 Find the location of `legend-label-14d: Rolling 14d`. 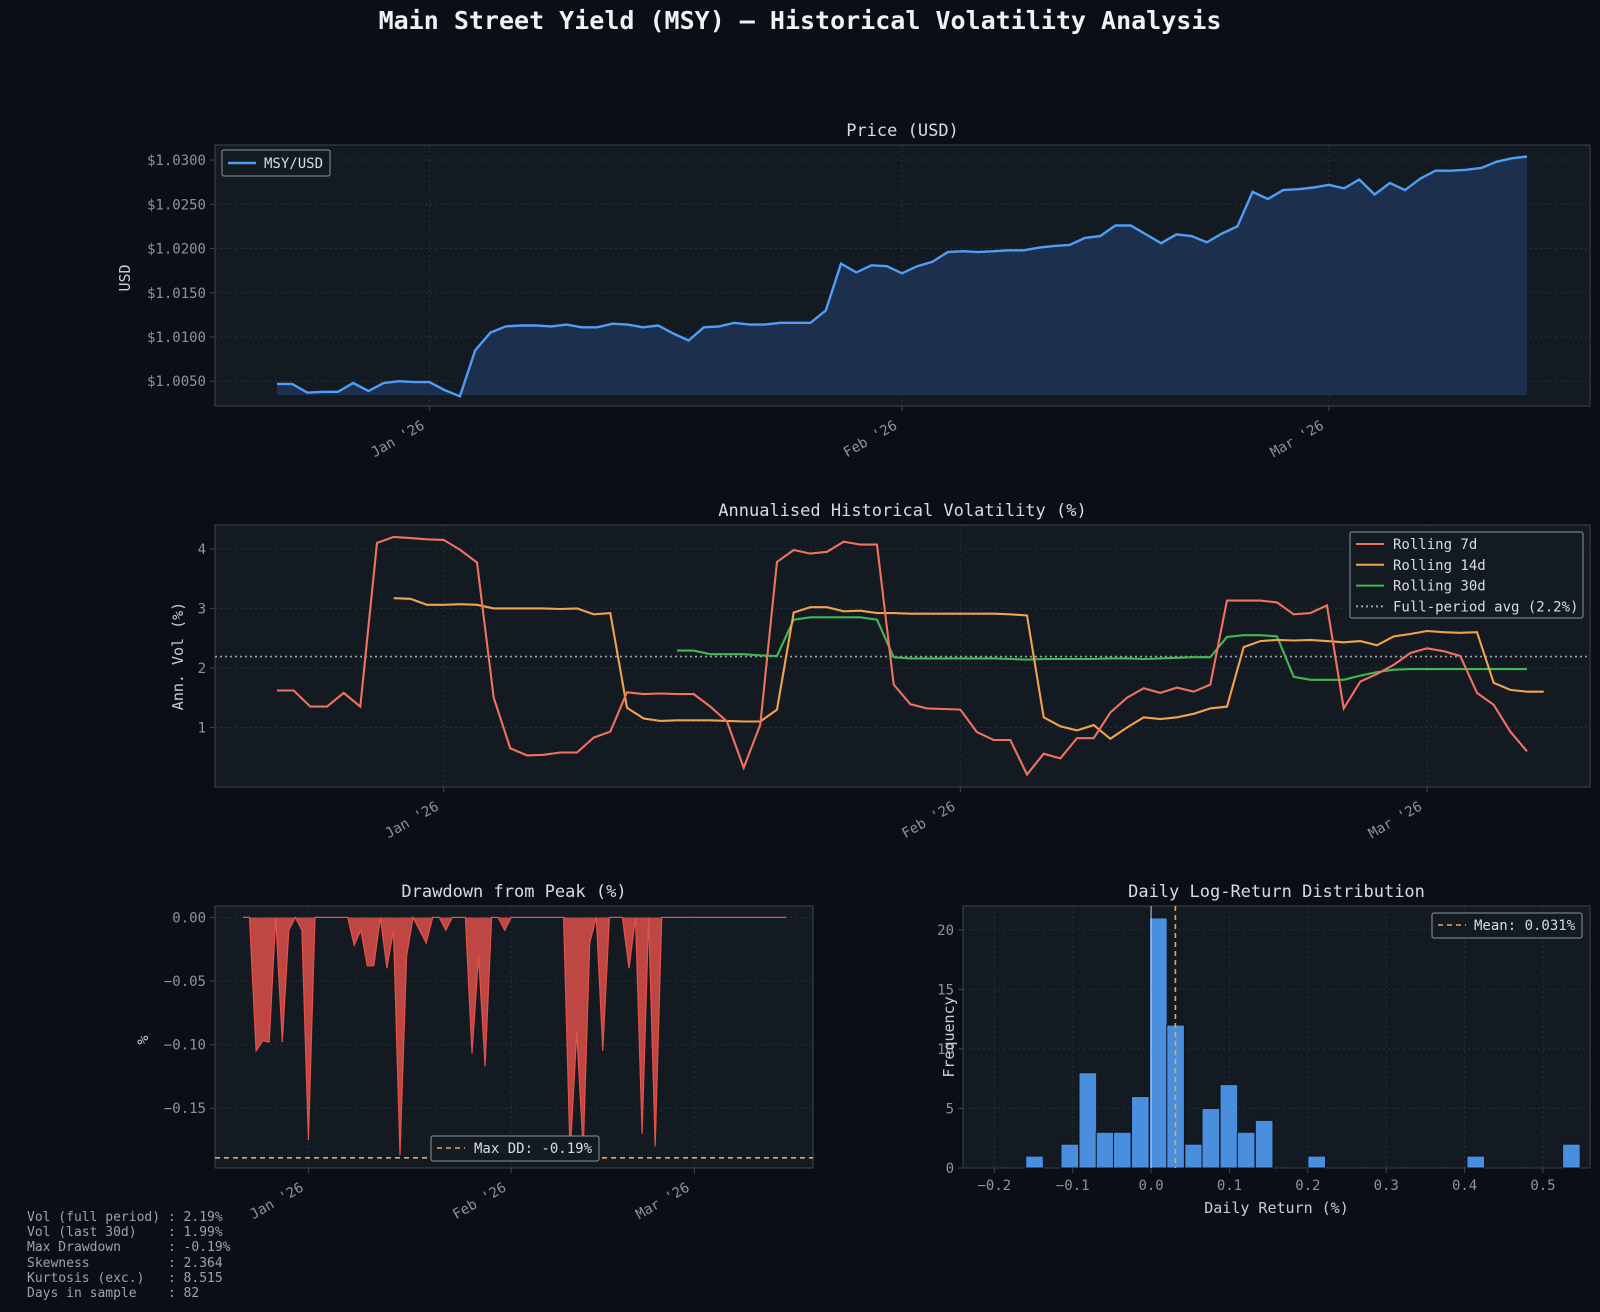

legend-label-14d: Rolling 14d is located at coordinates (1439, 566).